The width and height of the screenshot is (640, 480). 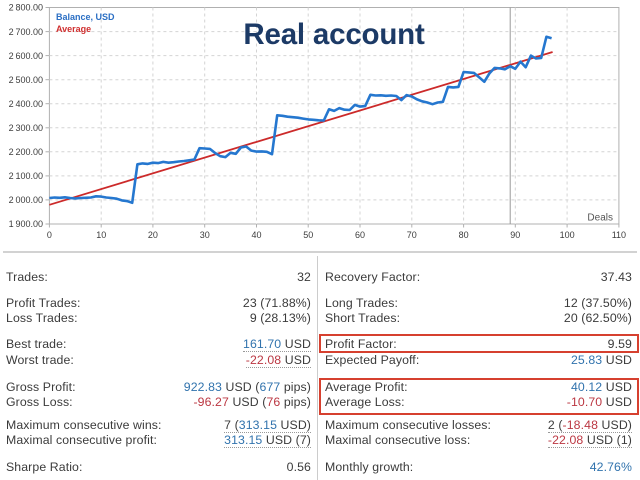 What do you see at coordinates (26, 56) in the screenshot?
I see `svg-text: 2 600.00` at bounding box center [26, 56].